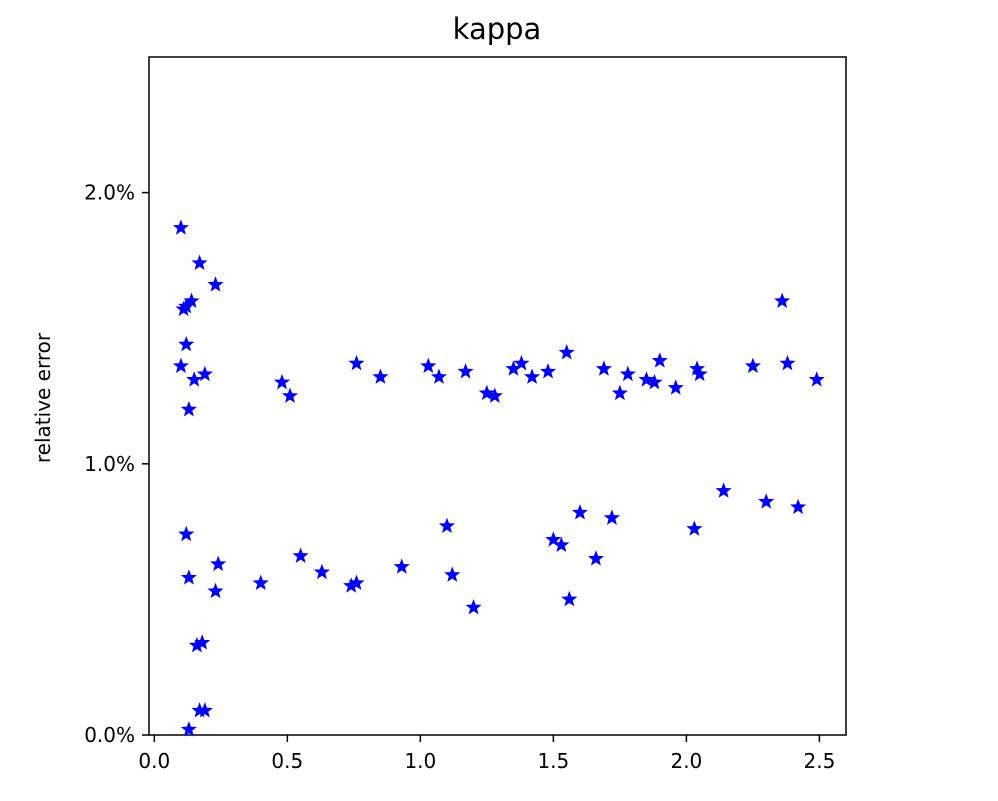 This screenshot has width=998, height=801. What do you see at coordinates (109, 193) in the screenshot?
I see `y-tick-label: 2.0%` at bounding box center [109, 193].